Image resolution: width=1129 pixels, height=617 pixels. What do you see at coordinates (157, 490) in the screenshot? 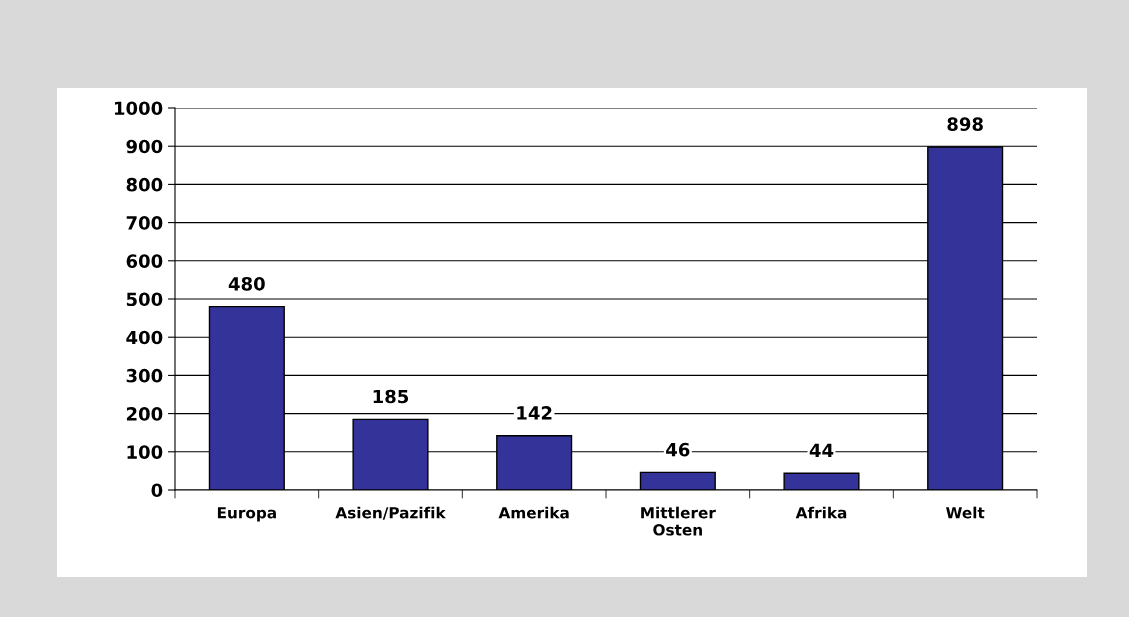
I see `y-tick-label: 0` at bounding box center [157, 490].